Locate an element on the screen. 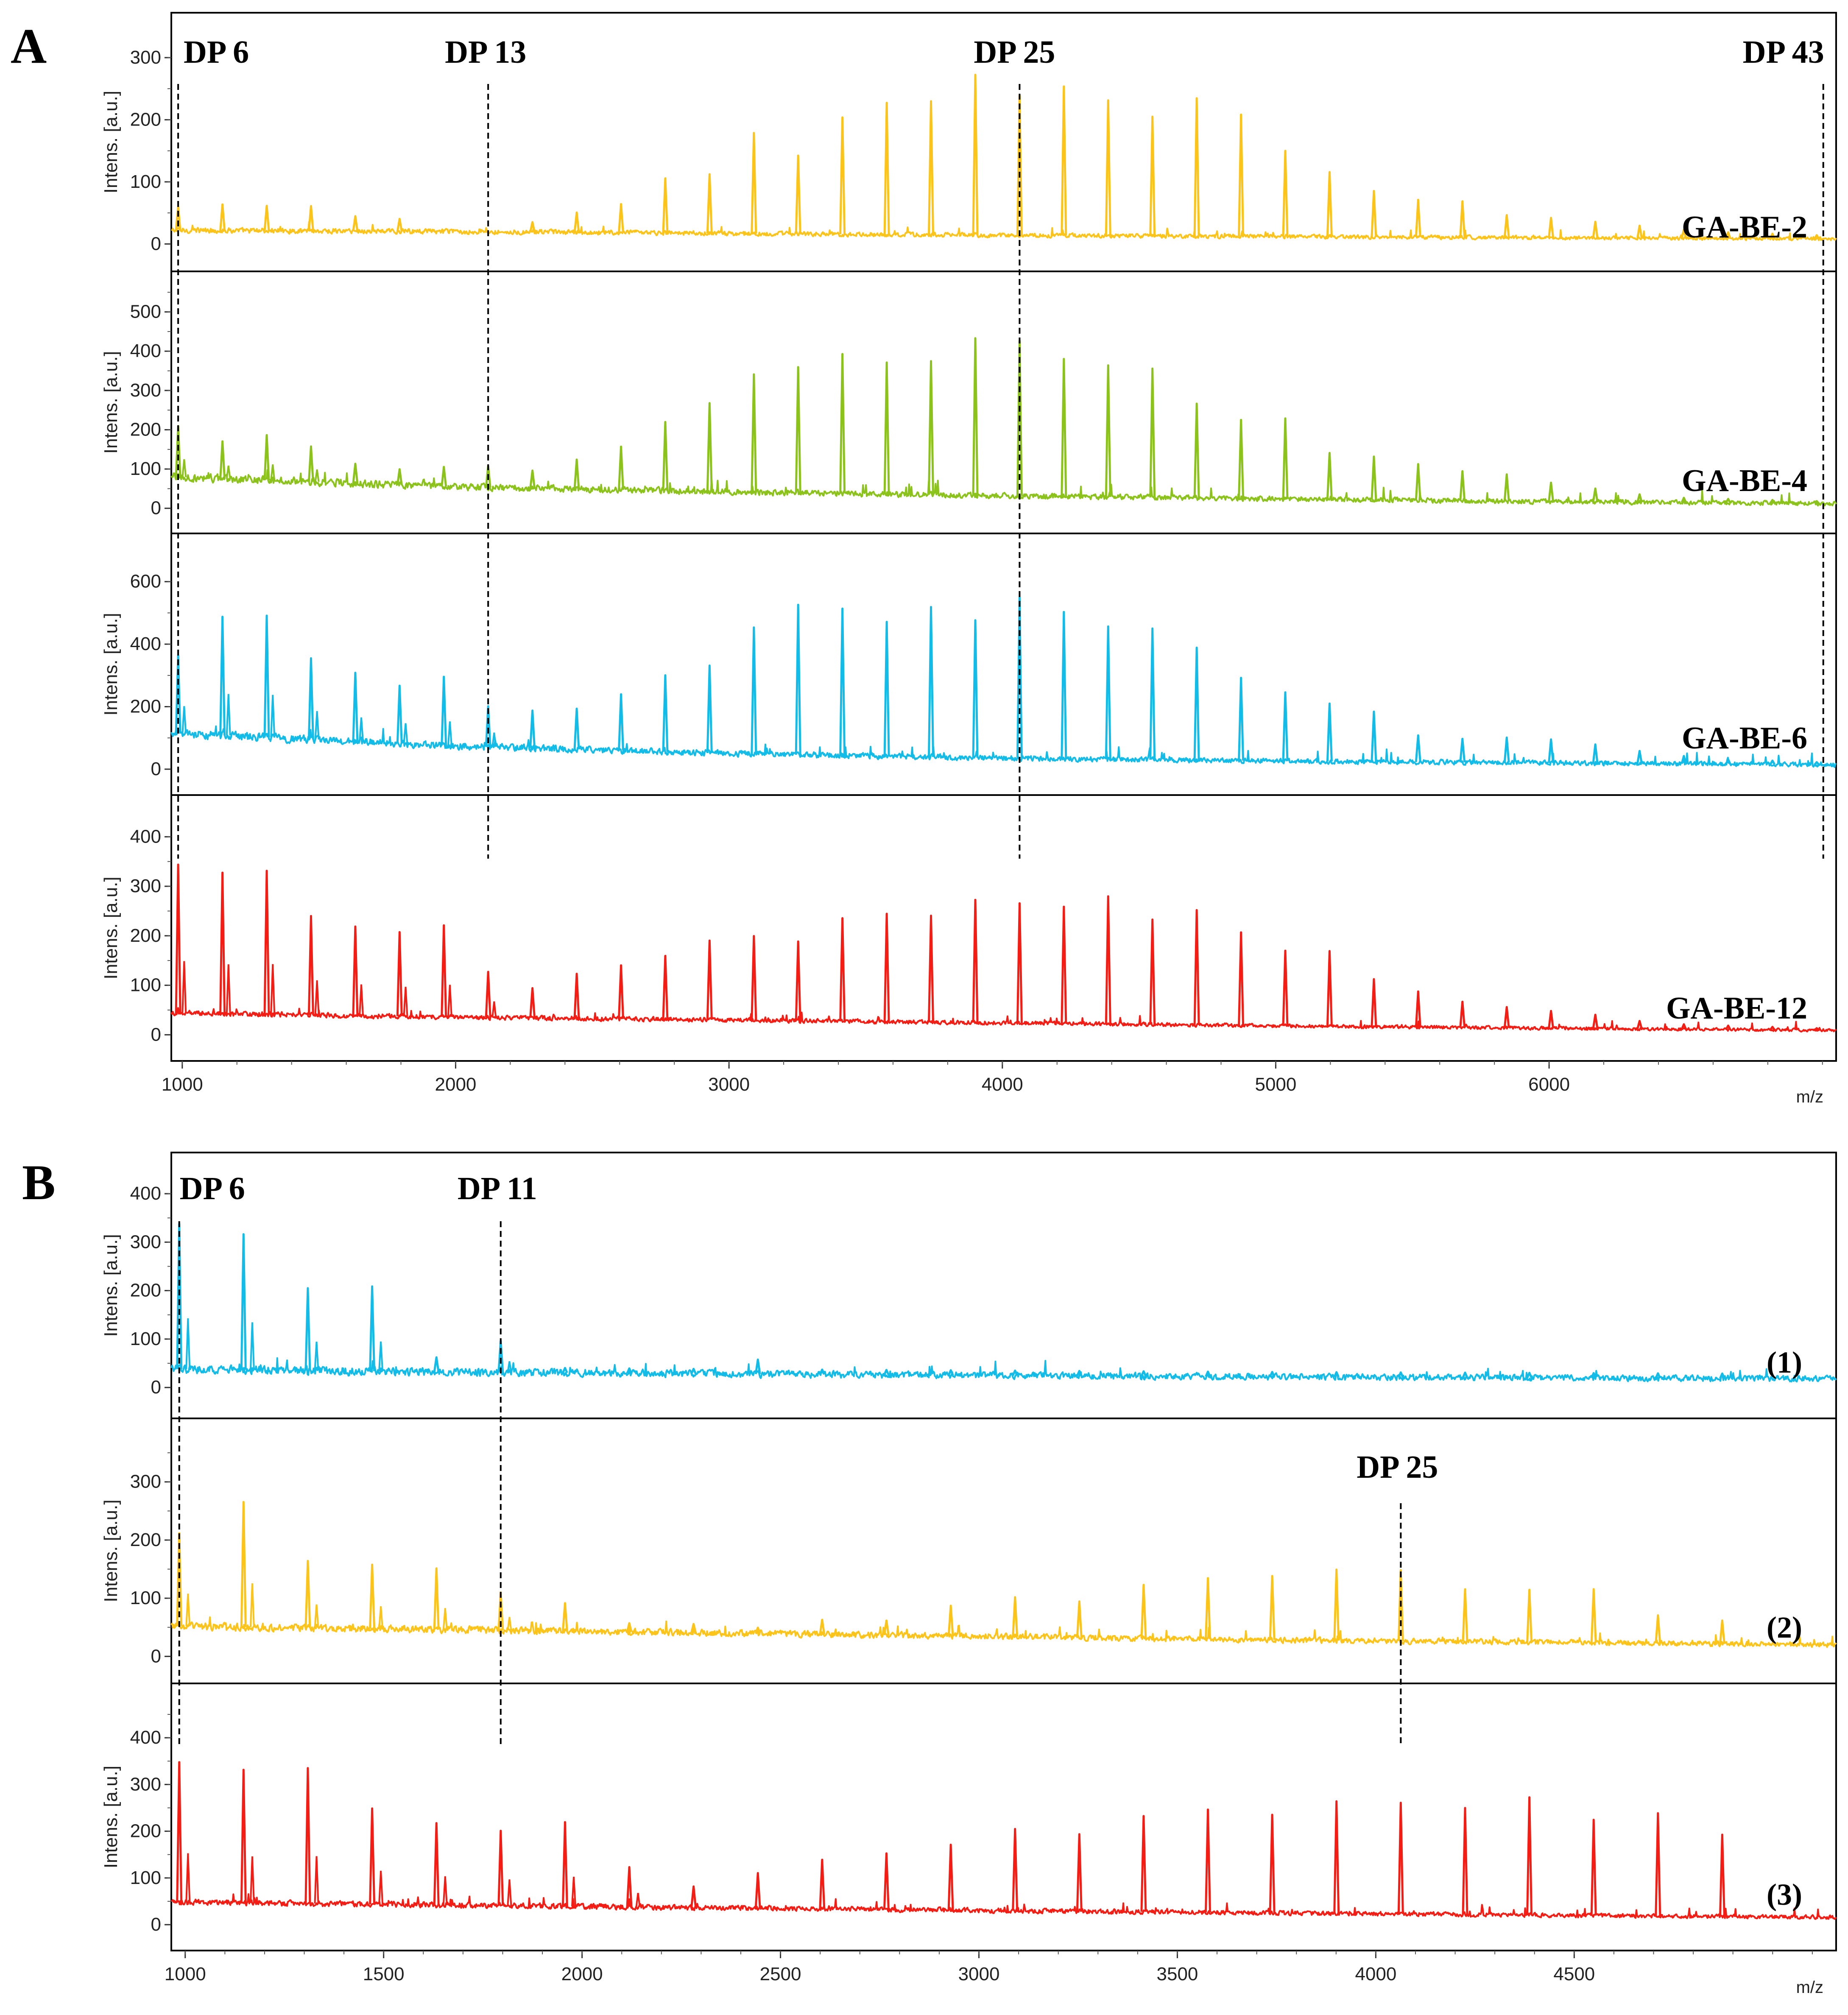 Image resolution: width=1848 pixels, height=2015 pixels. spectrum-trace-(2) is located at coordinates (1003, 1632).